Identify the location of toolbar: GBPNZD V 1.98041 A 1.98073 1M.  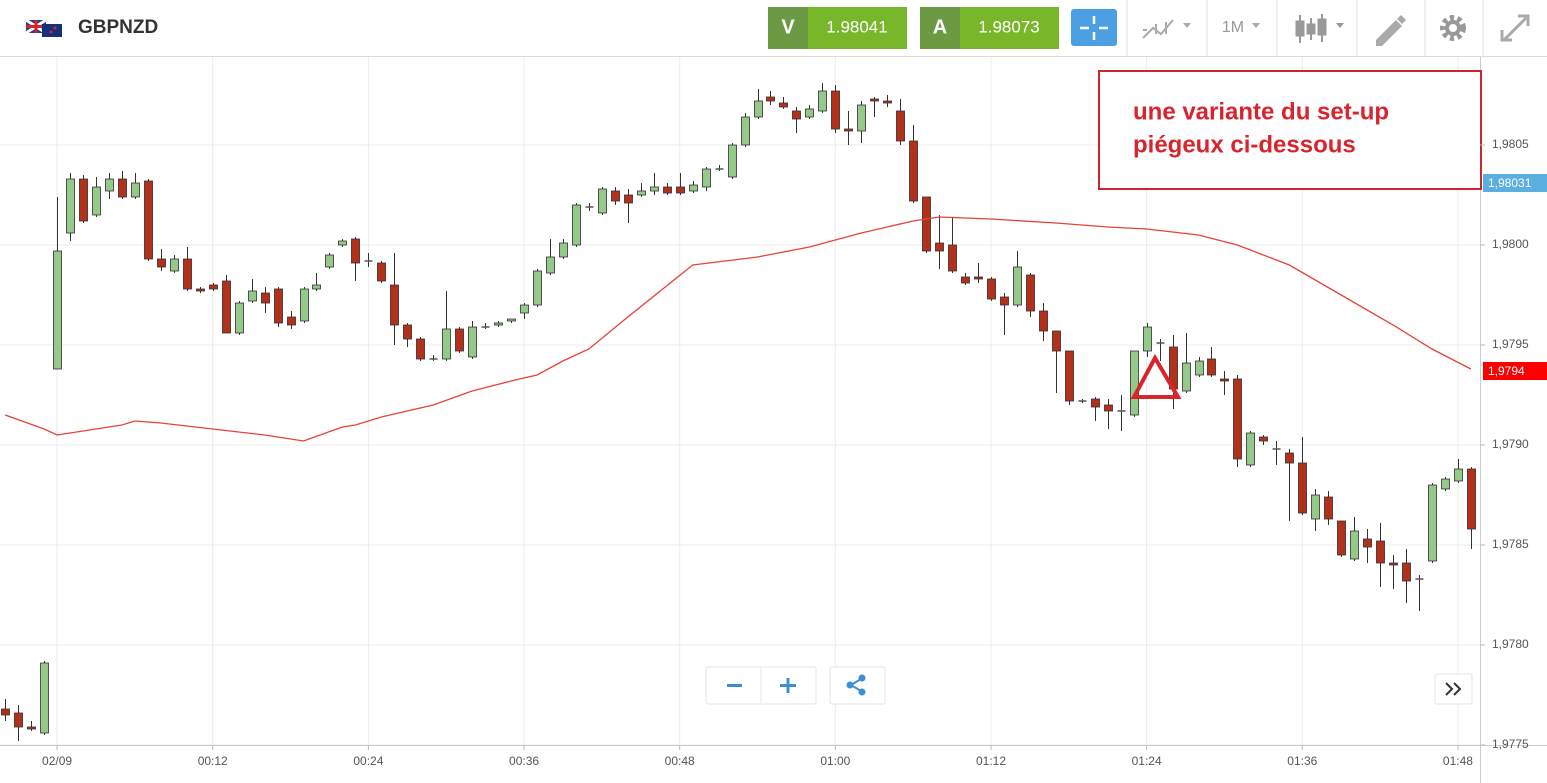
(773, 28).